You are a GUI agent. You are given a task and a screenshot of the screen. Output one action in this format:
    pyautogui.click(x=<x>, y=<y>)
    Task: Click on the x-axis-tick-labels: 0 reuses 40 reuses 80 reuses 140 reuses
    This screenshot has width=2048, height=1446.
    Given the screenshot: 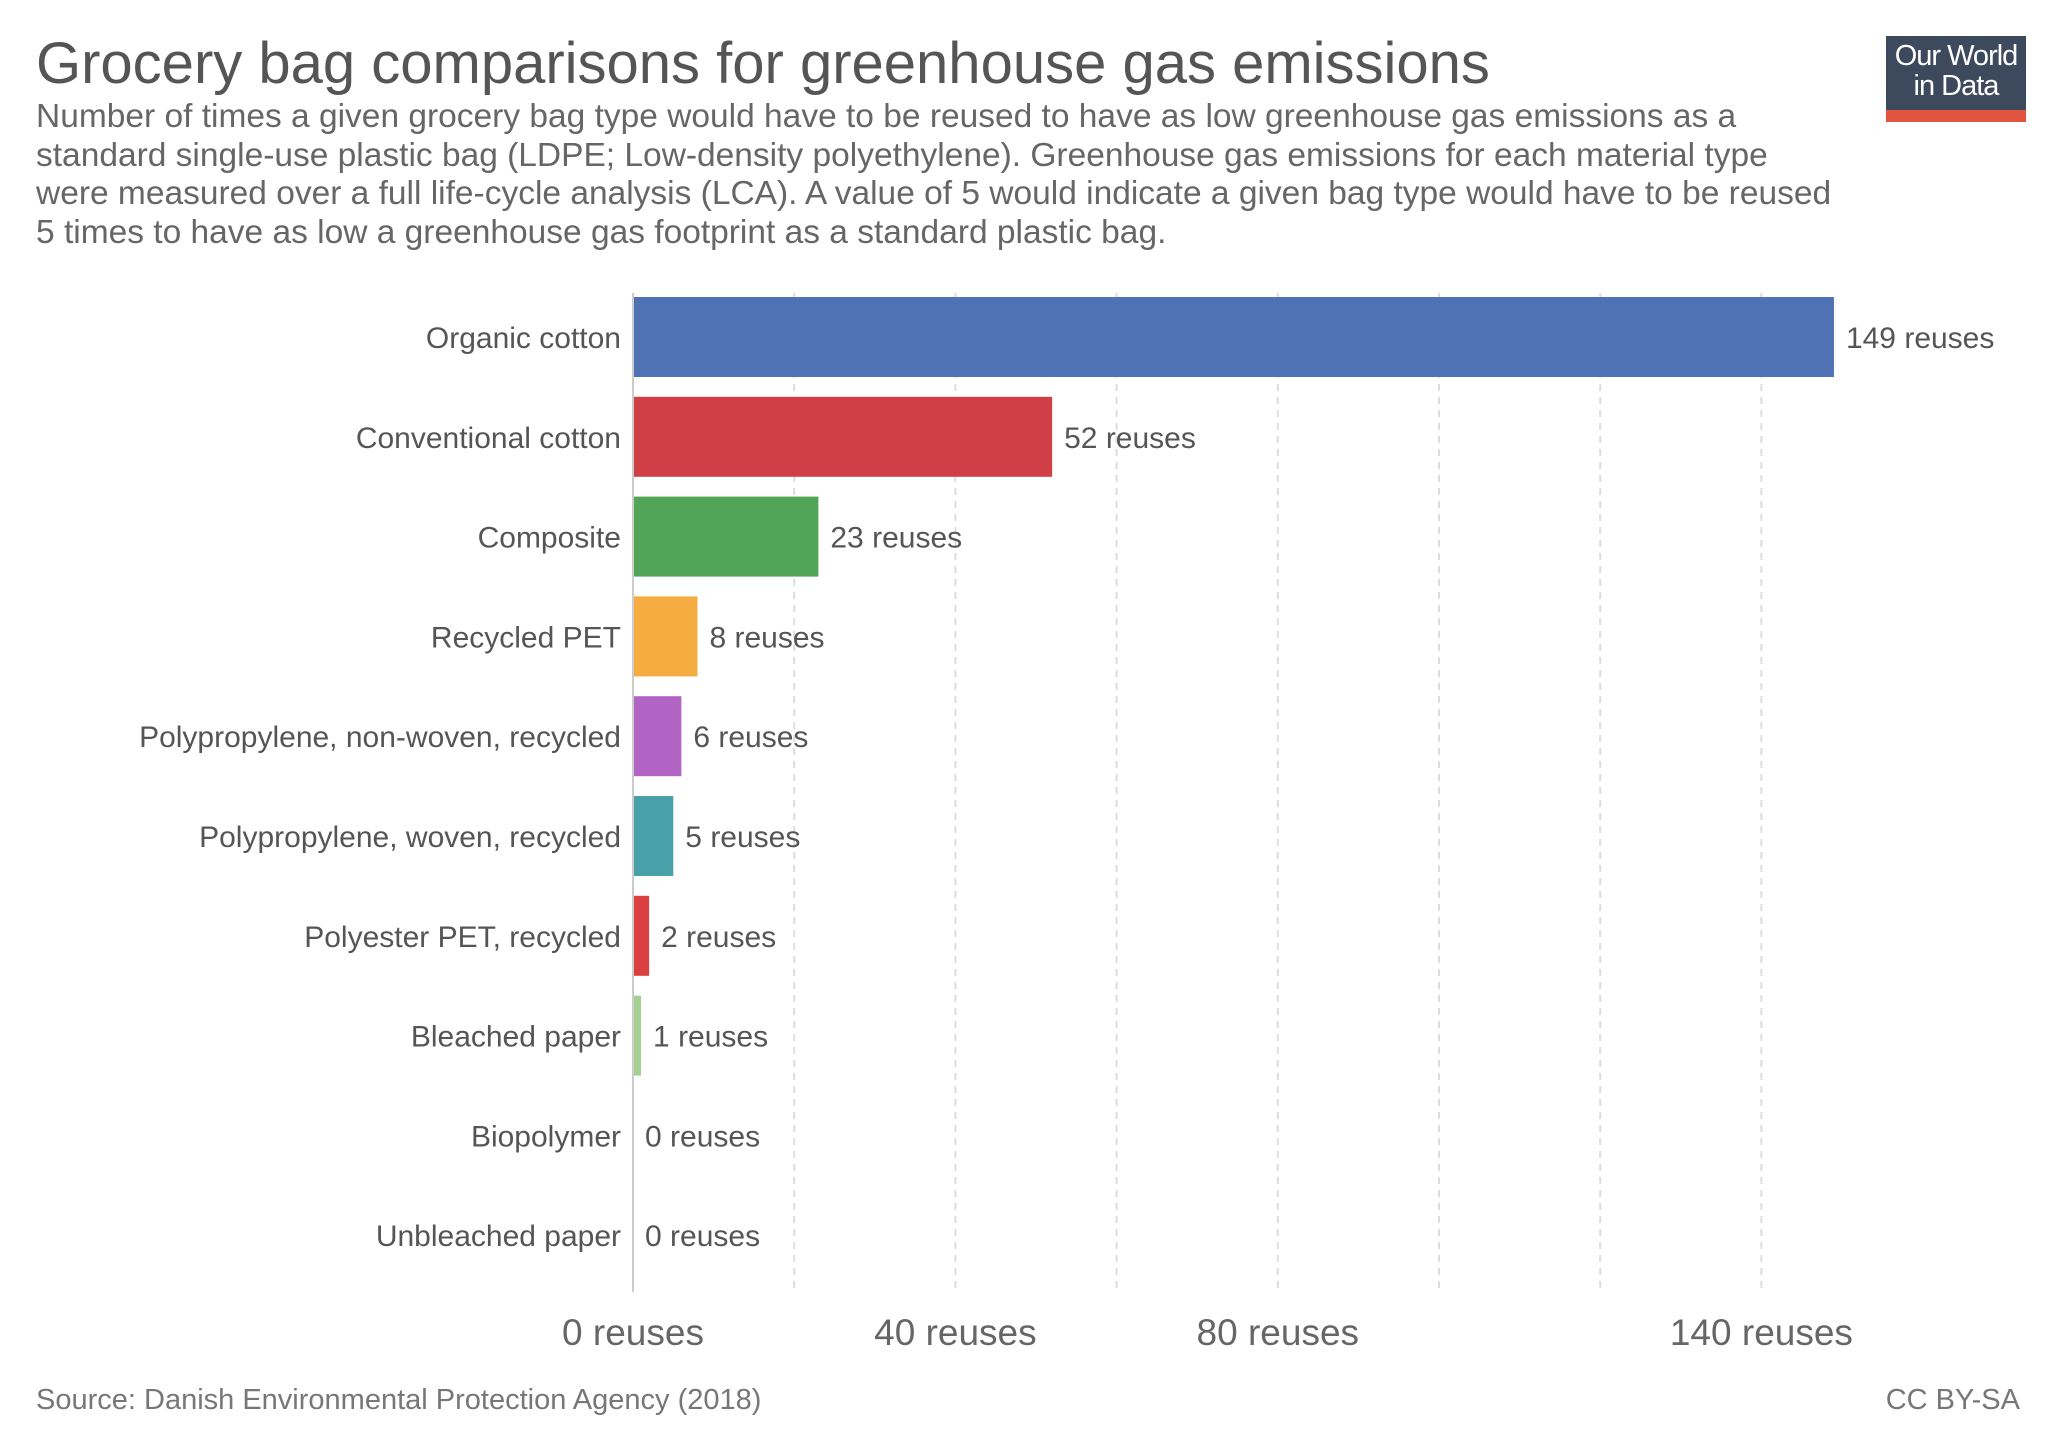 What is the action you would take?
    pyautogui.click(x=1207, y=1332)
    